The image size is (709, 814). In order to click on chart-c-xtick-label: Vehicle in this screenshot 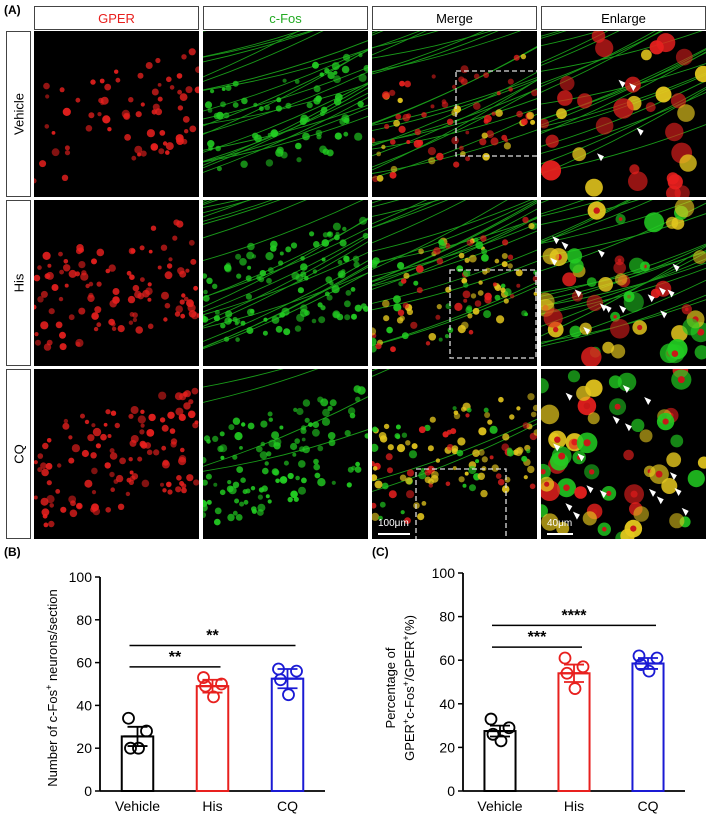, I will do `click(499, 806)`.